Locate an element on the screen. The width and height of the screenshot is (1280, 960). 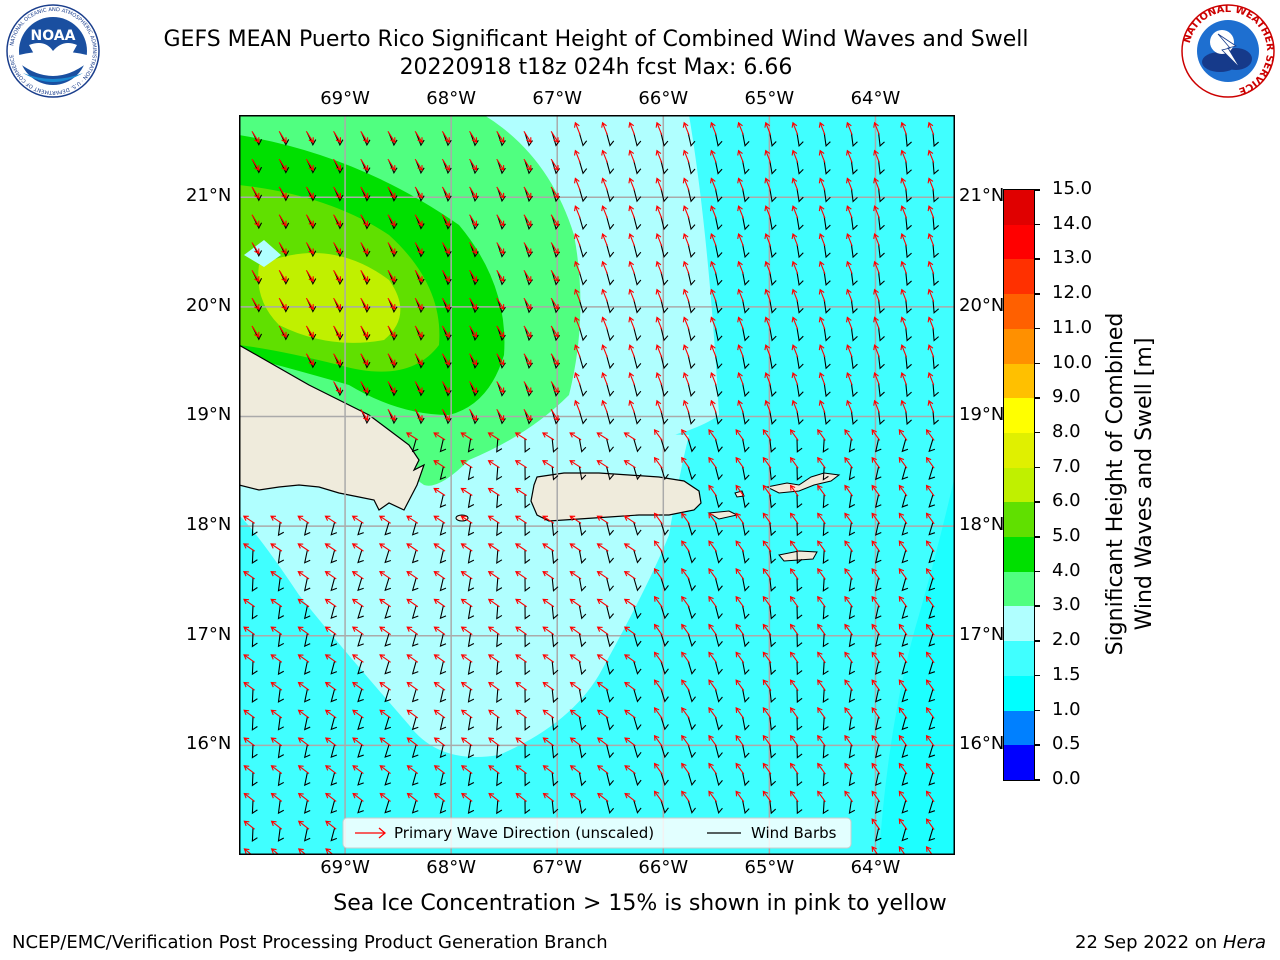
latitude-label: 19°N is located at coordinates (209, 415).